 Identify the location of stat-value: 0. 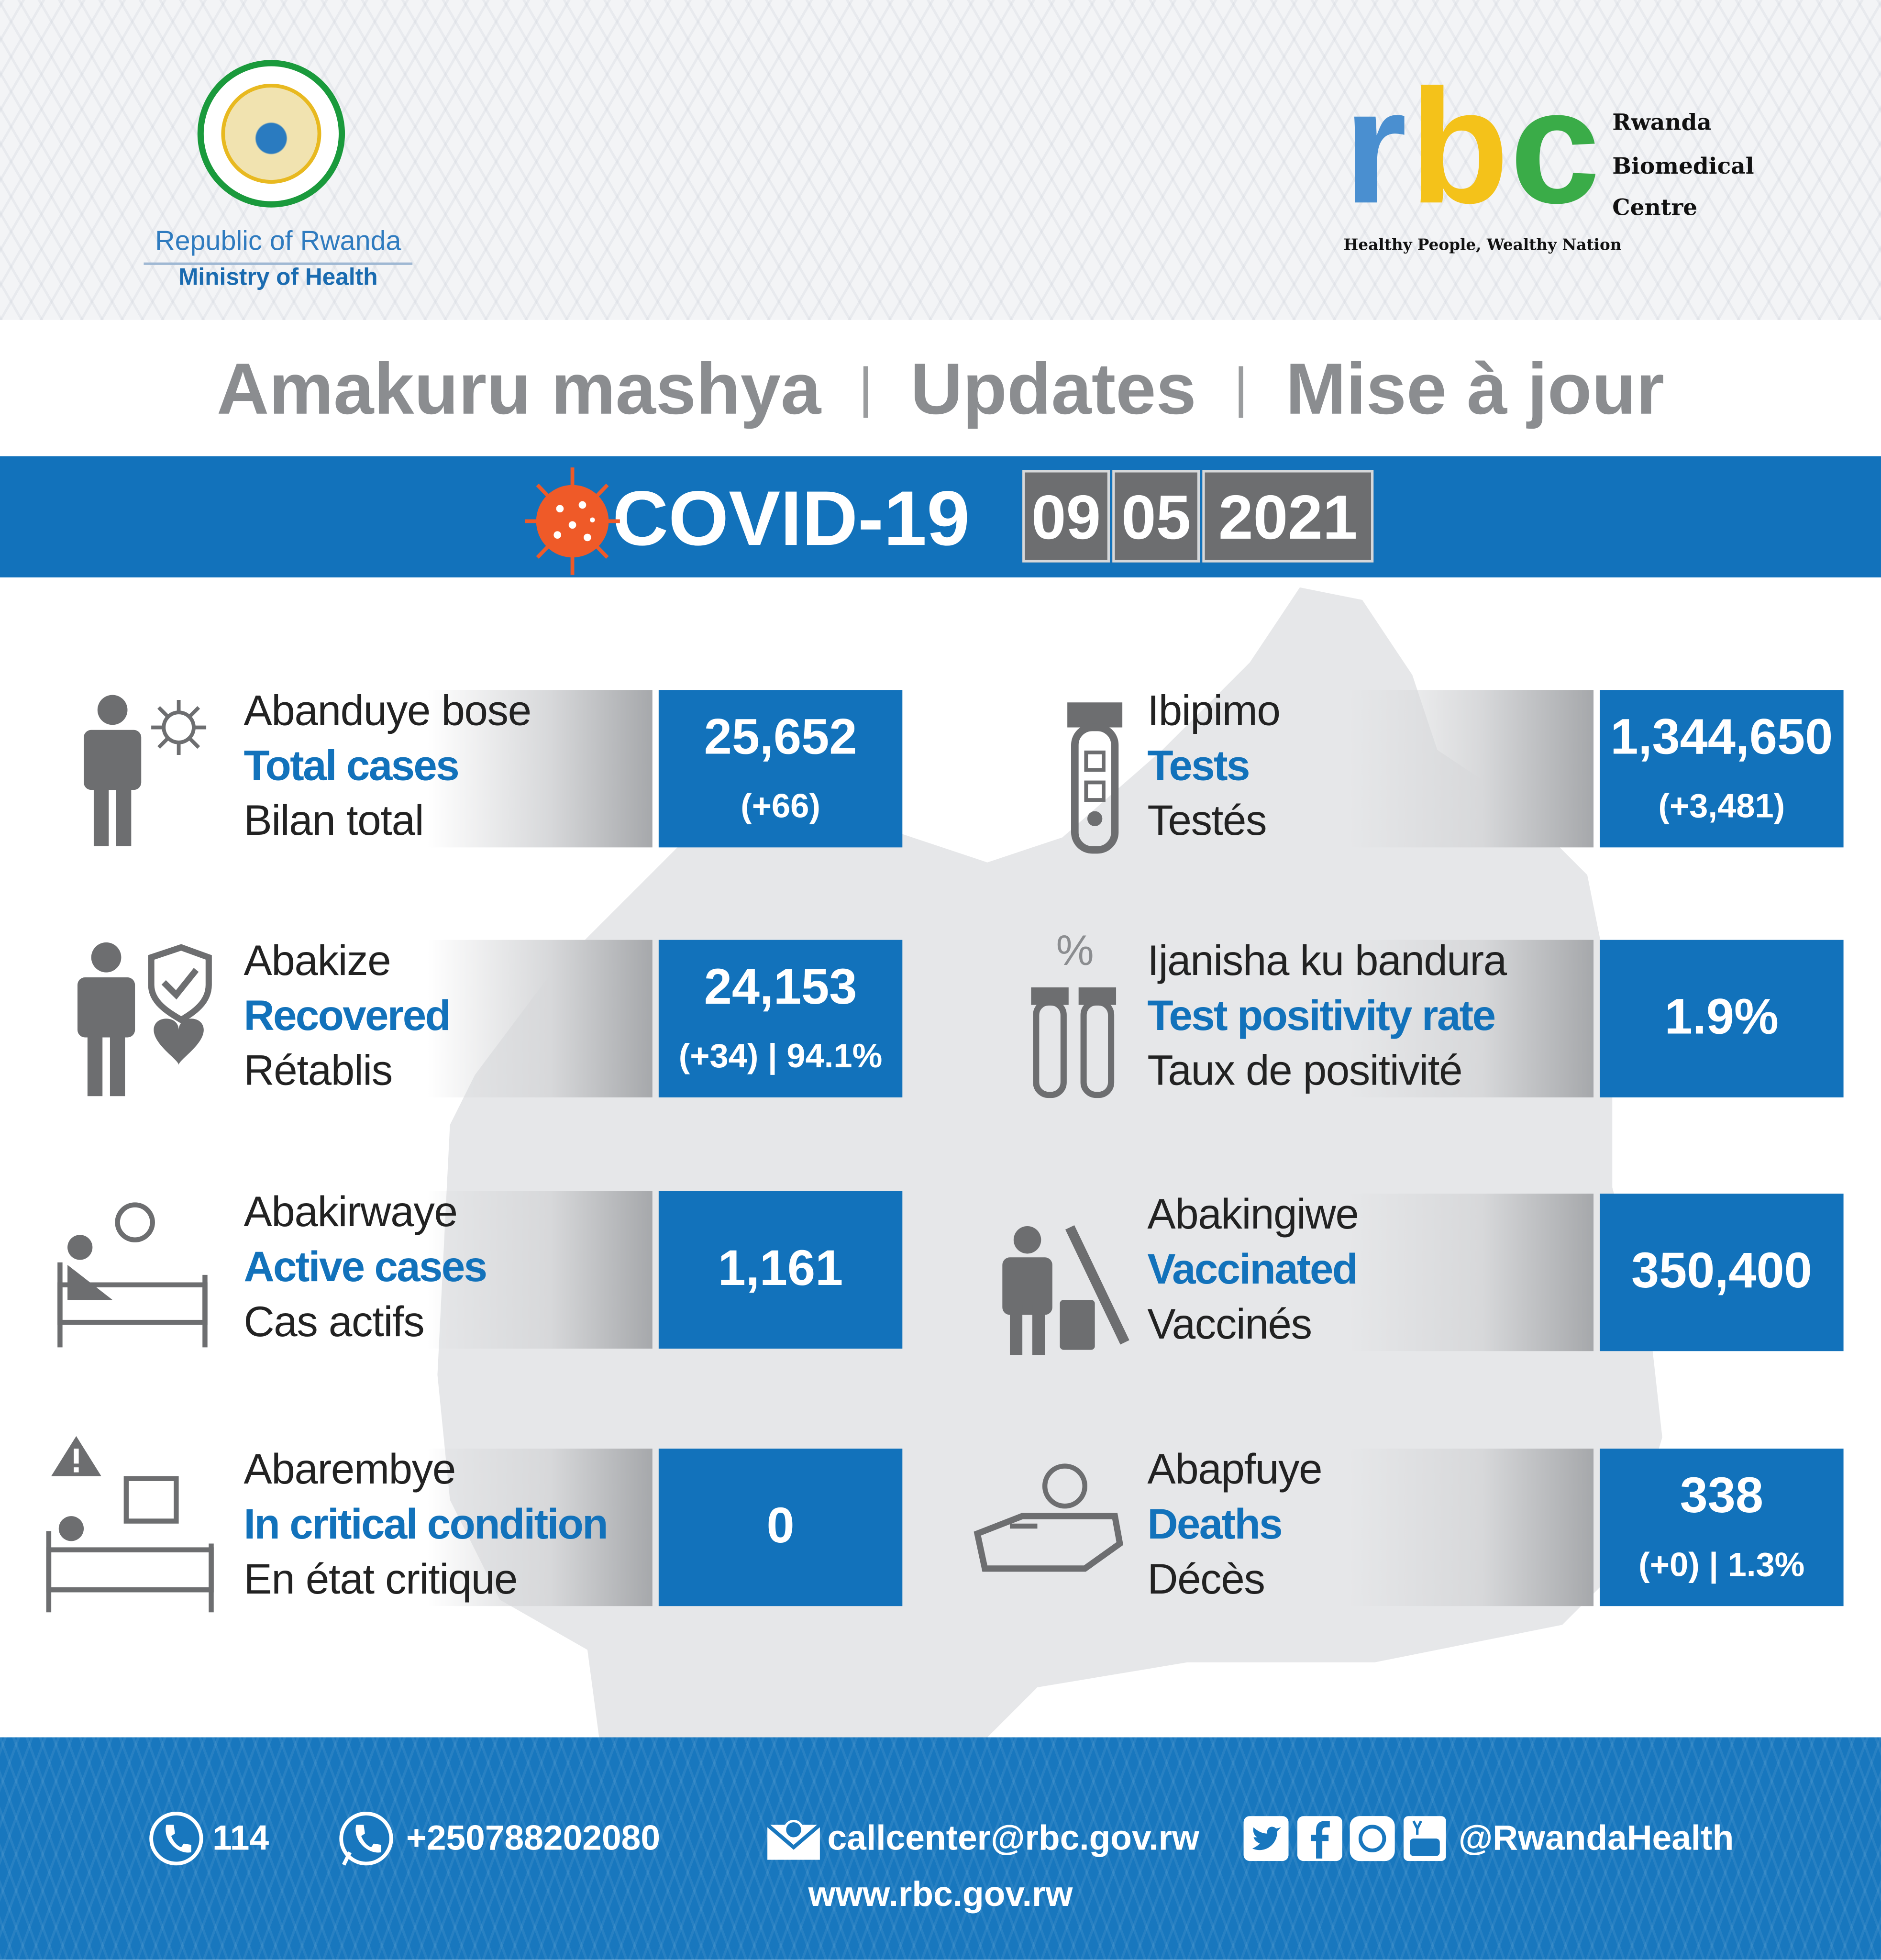
(780, 1526).